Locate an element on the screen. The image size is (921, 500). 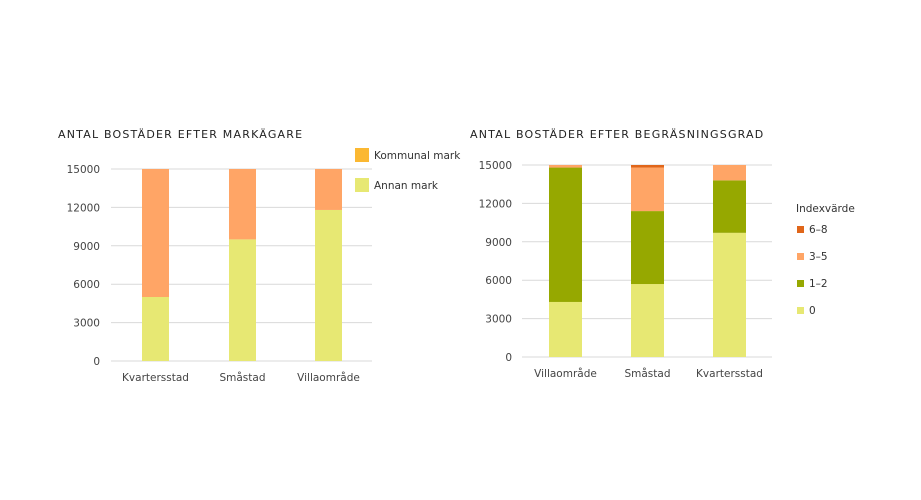
legend-label: 1–2 is located at coordinates (818, 284).